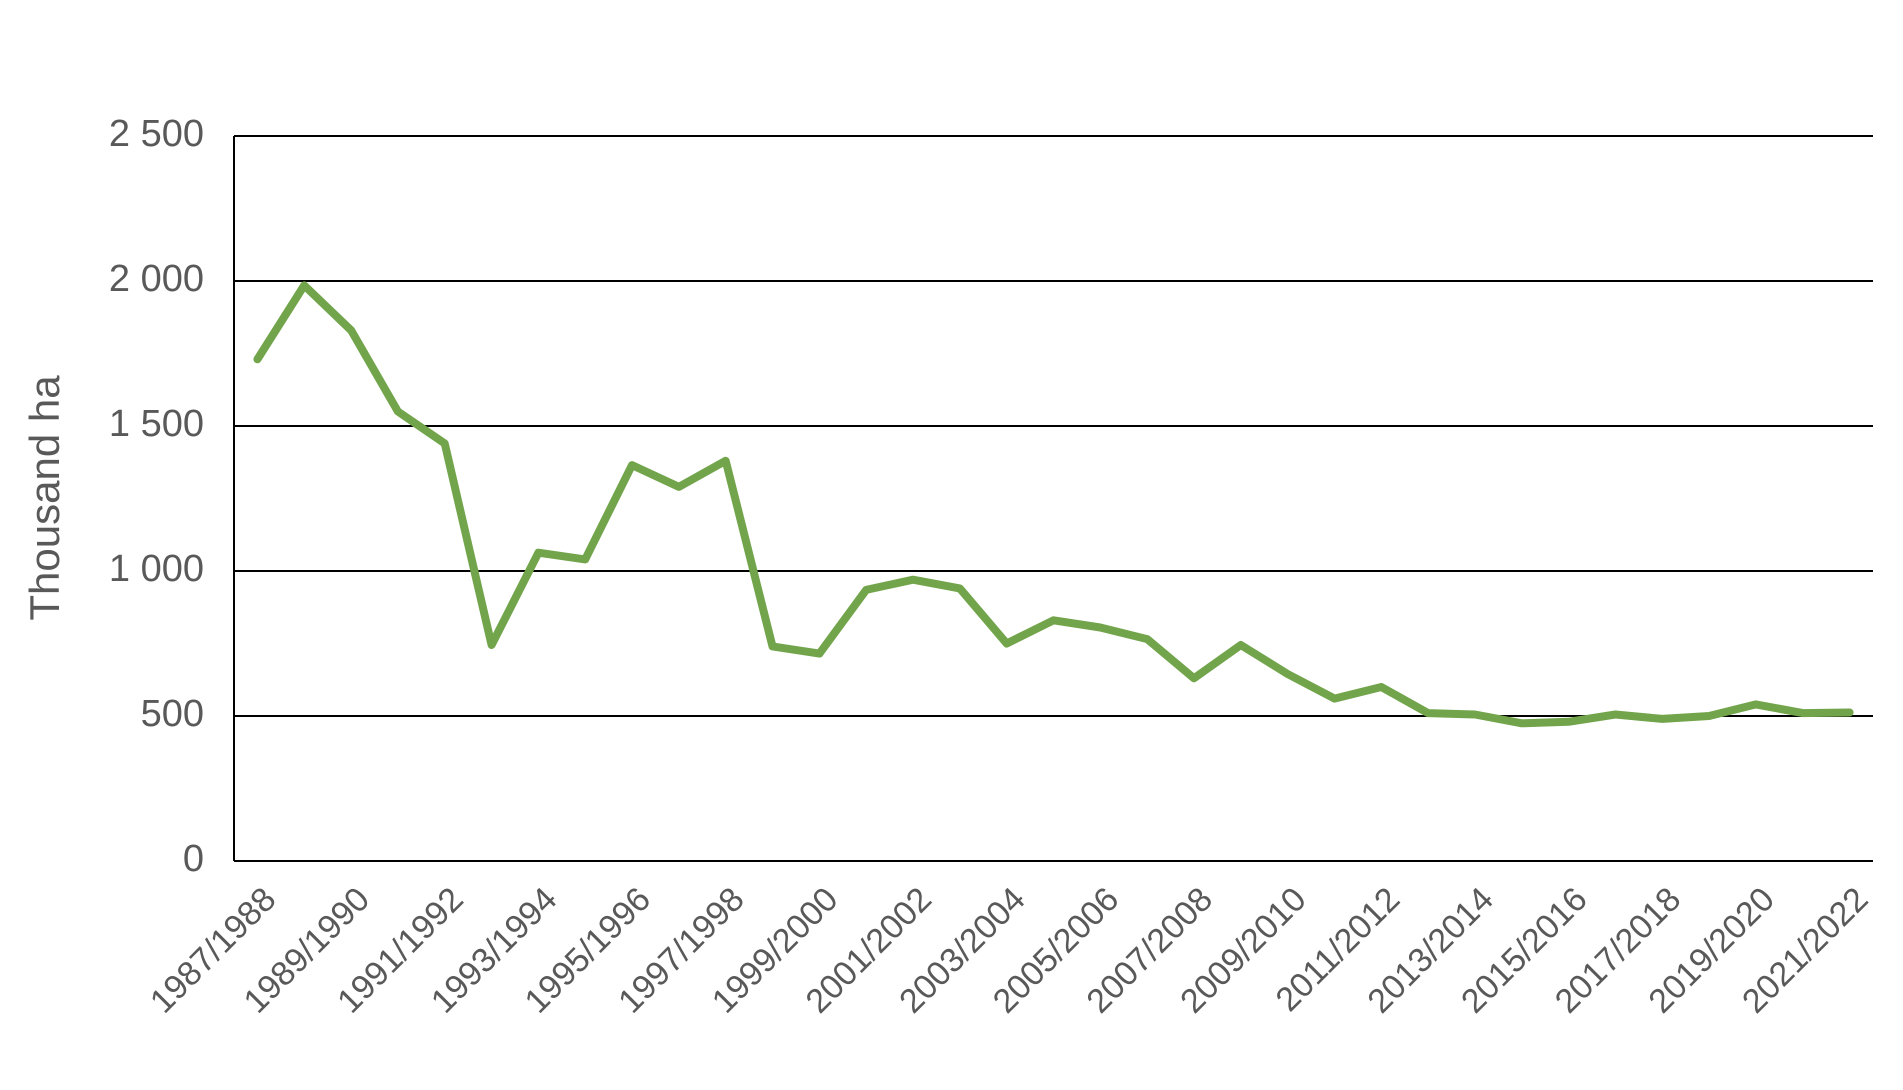 Image resolution: width=1903 pixels, height=1090 pixels. Describe the element at coordinates (156, 279) in the screenshot. I see `y-tick-label: 2 000` at that location.